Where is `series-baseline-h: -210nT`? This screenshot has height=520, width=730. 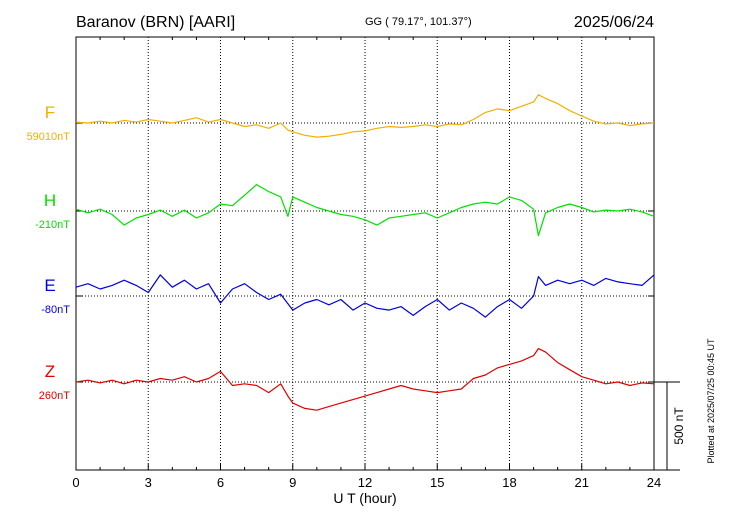
series-baseline-h: -210nT is located at coordinates (52, 225).